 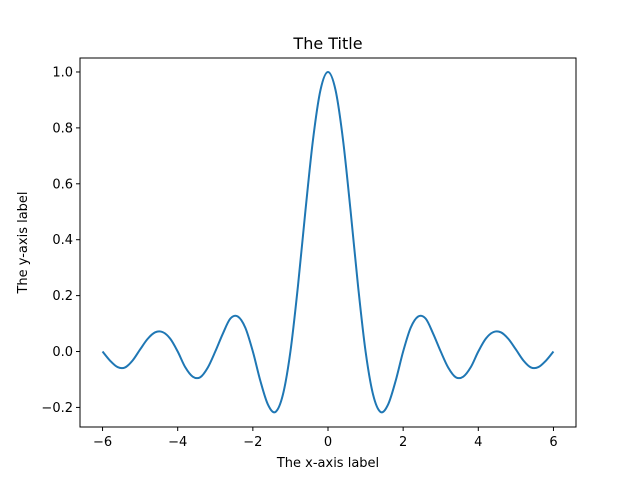 I want to click on y-tick-label: −0.2, so click(x=57, y=408).